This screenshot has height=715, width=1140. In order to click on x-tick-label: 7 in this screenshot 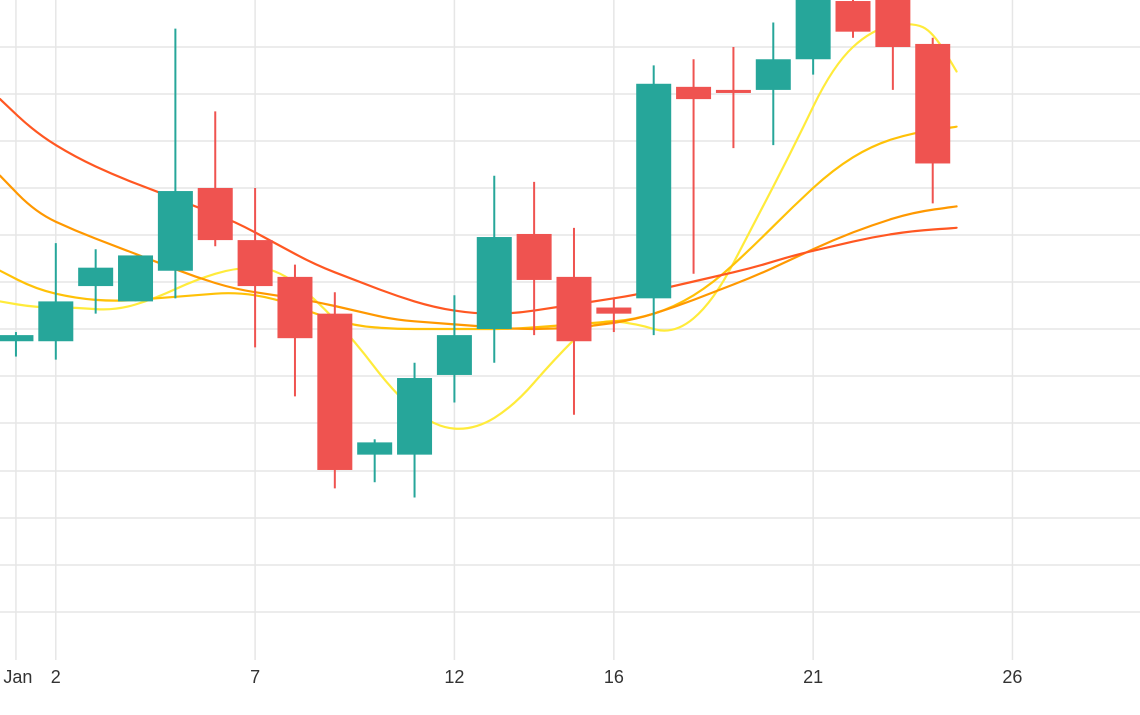, I will do `click(255, 677)`.